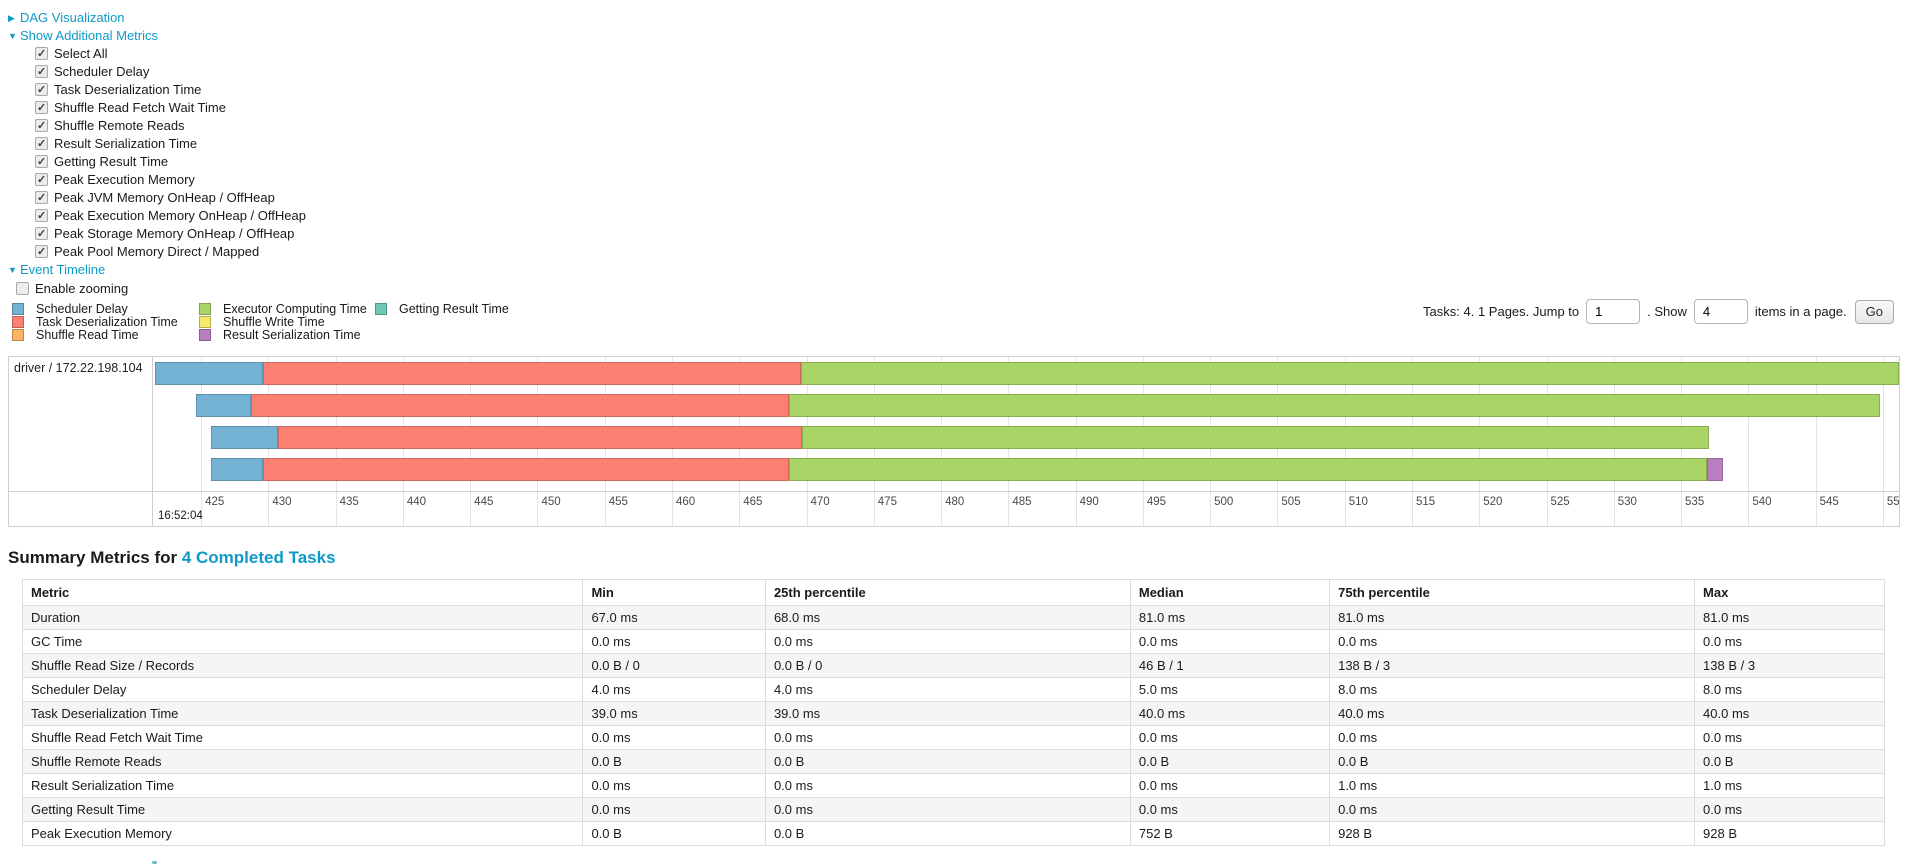  Describe the element at coordinates (302, 592) in the screenshot. I see `summary-column-header: Metric` at that location.